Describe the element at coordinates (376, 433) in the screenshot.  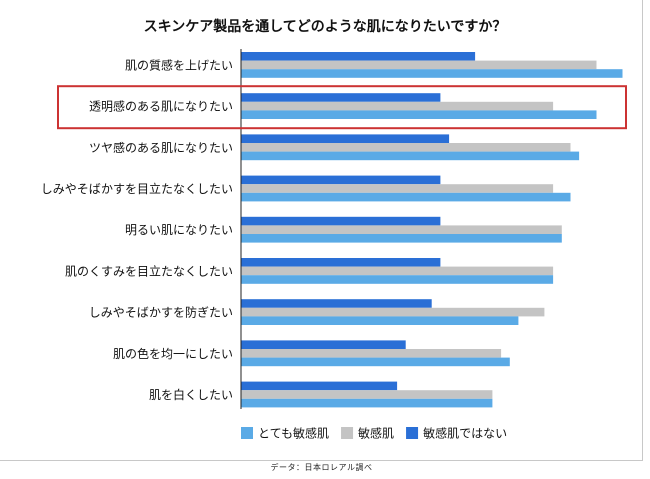
I see `legend-label-2: 敏感肌` at that location.